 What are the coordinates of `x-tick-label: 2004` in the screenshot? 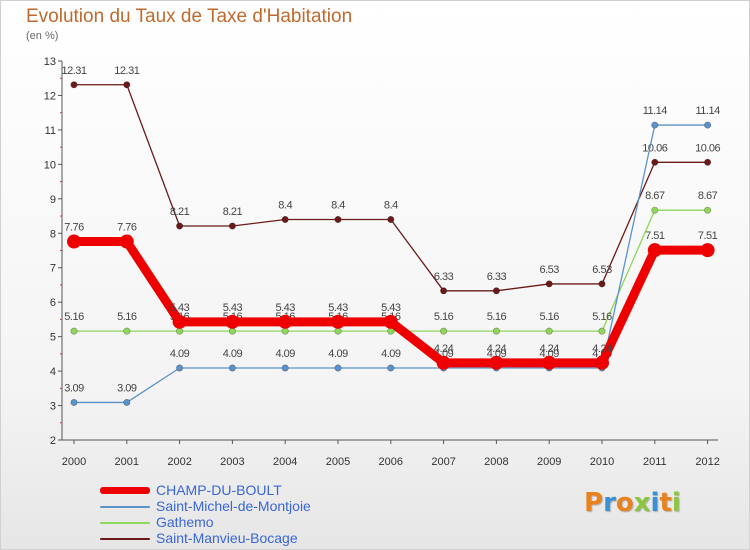 It's located at (285, 462).